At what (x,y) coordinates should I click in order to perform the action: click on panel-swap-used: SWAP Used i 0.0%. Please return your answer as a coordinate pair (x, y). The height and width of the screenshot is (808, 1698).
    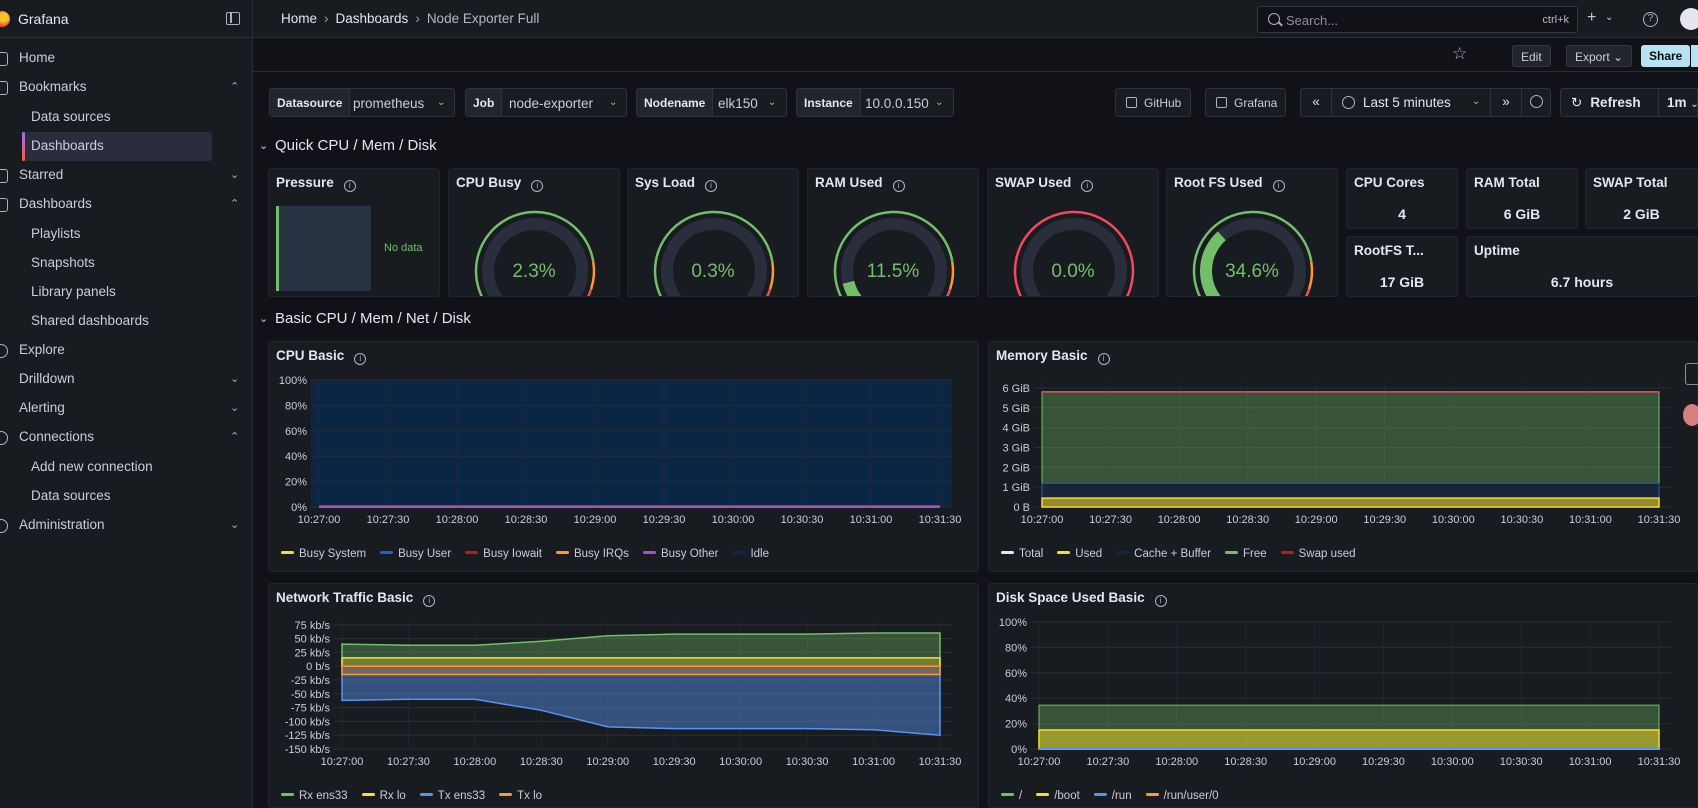
    Looking at the image, I should click on (1073, 232).